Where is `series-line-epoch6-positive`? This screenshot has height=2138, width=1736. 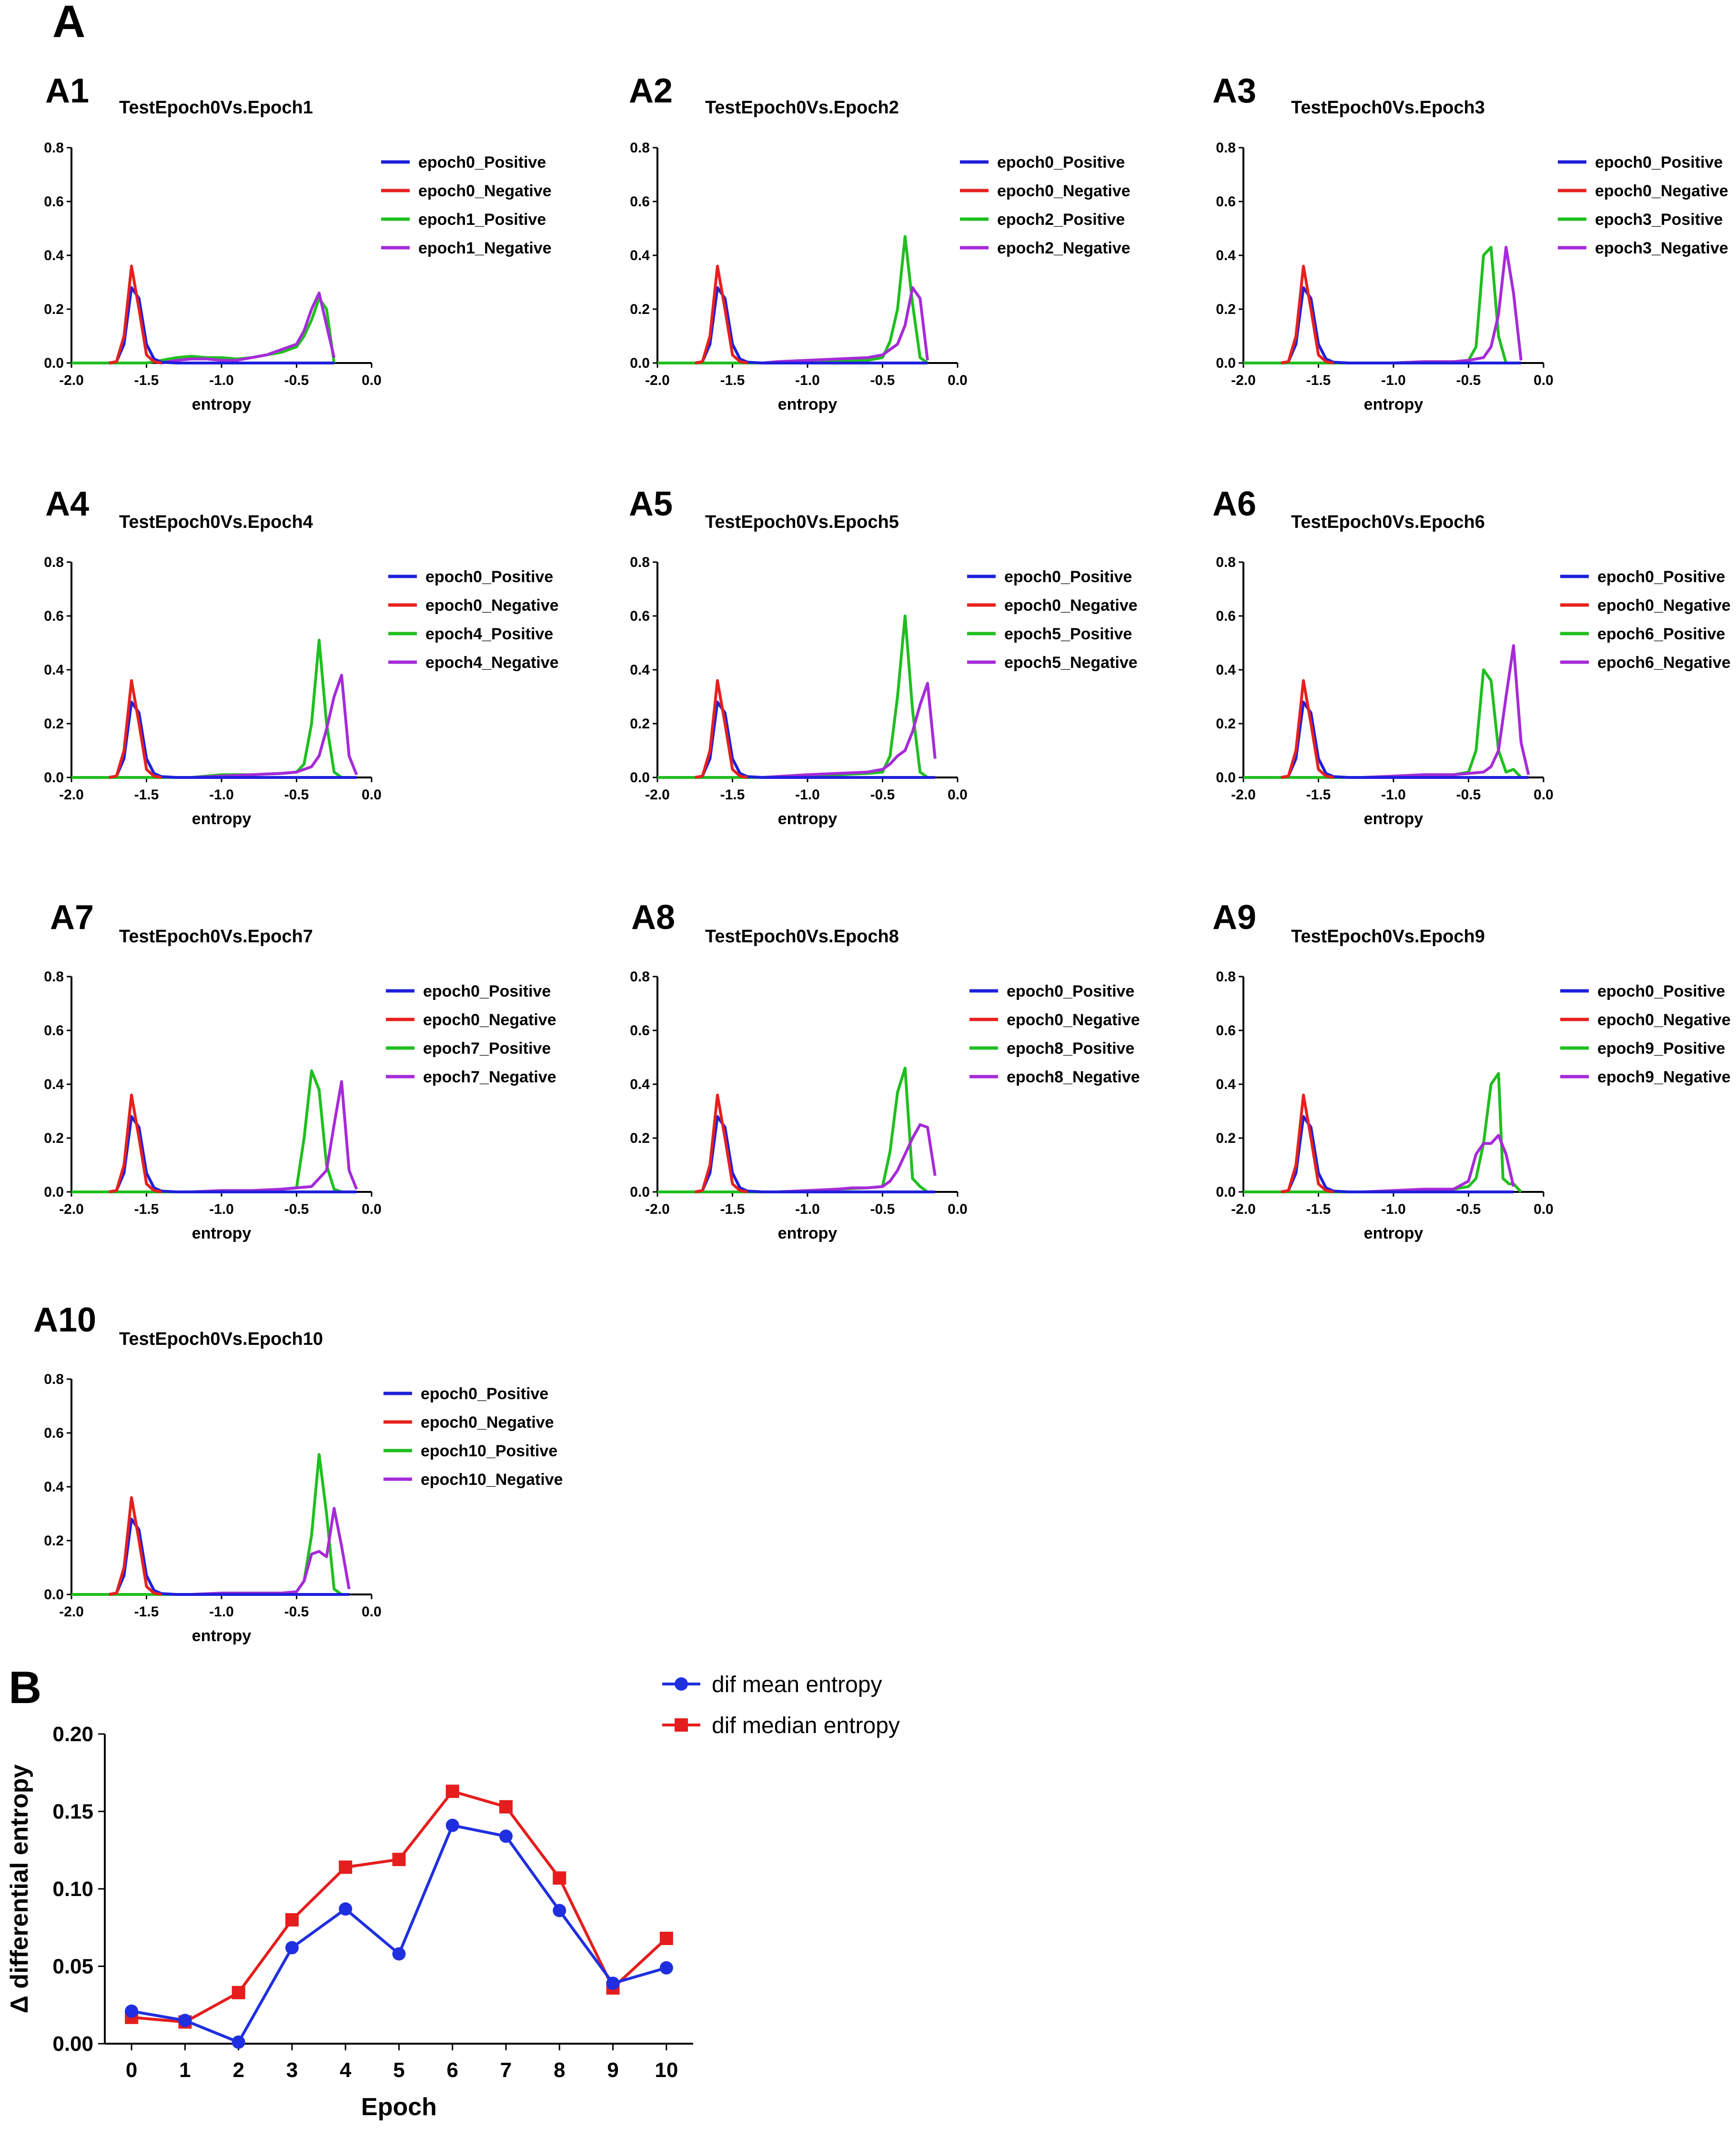 series-line-epoch6-positive is located at coordinates (1382, 724).